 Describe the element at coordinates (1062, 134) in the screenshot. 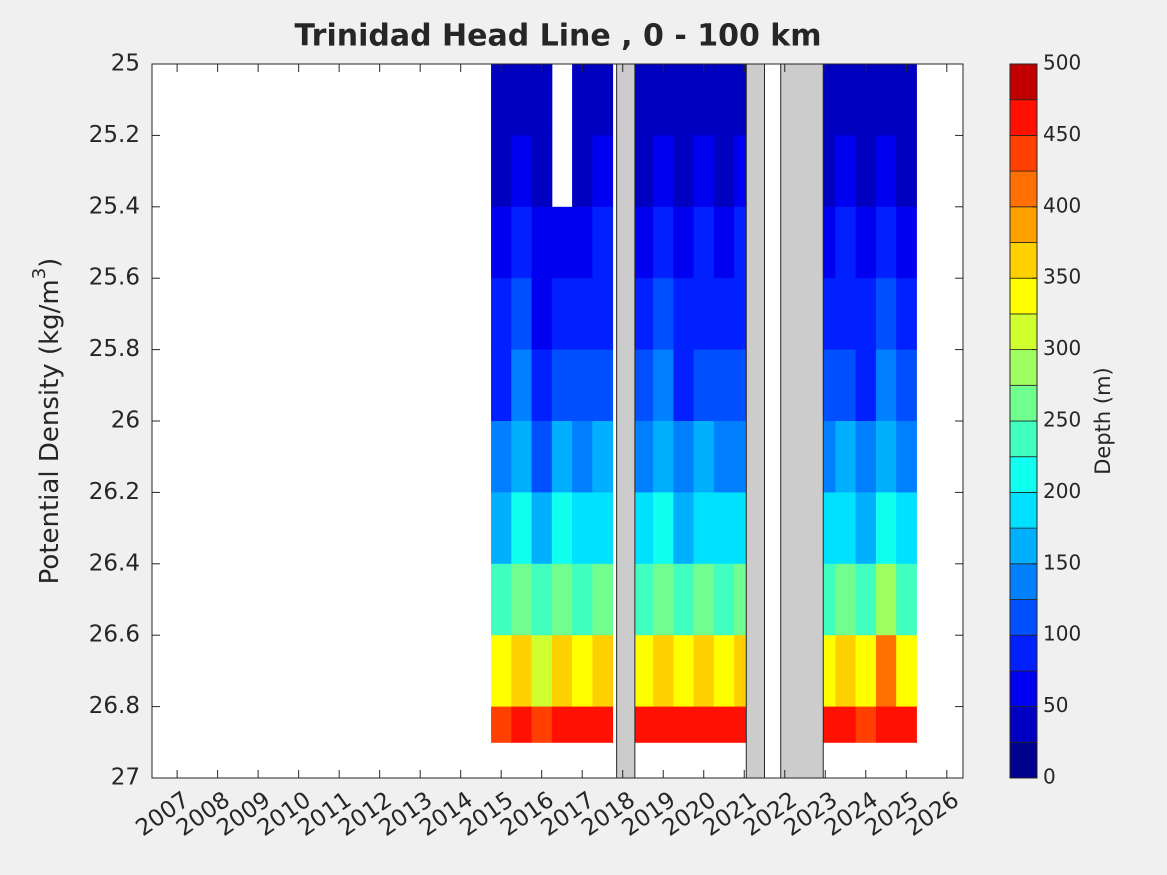

I see `colorbar-tick-label: 450` at that location.